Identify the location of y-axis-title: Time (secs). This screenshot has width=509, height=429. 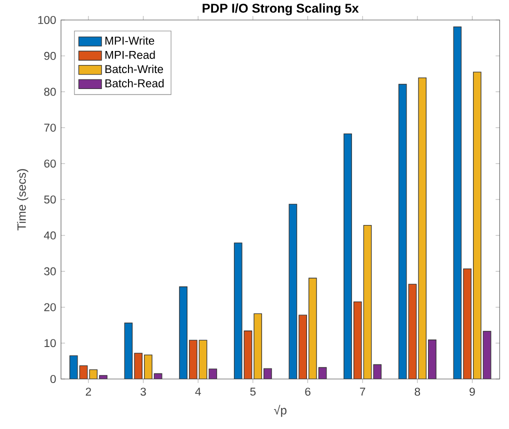
(22, 199).